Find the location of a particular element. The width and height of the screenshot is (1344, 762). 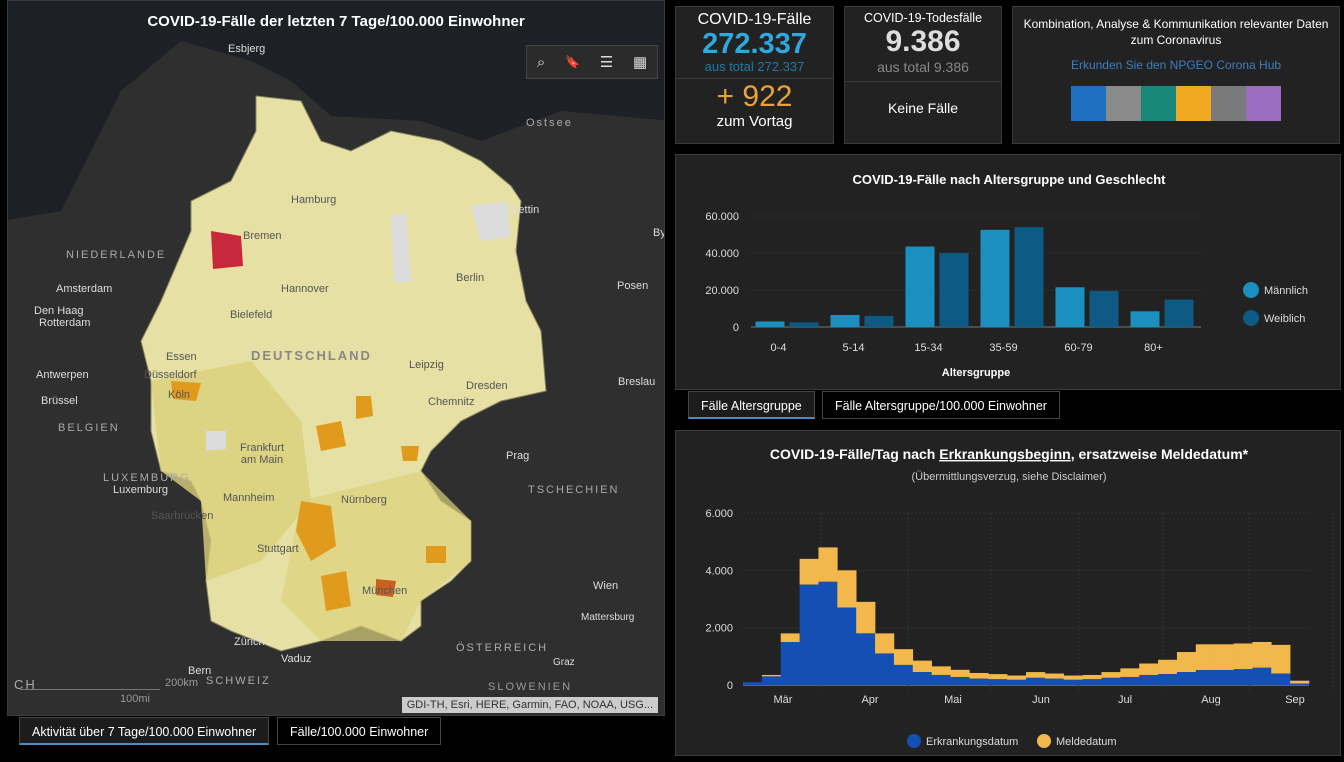

map-label: Bern is located at coordinates (200, 671).